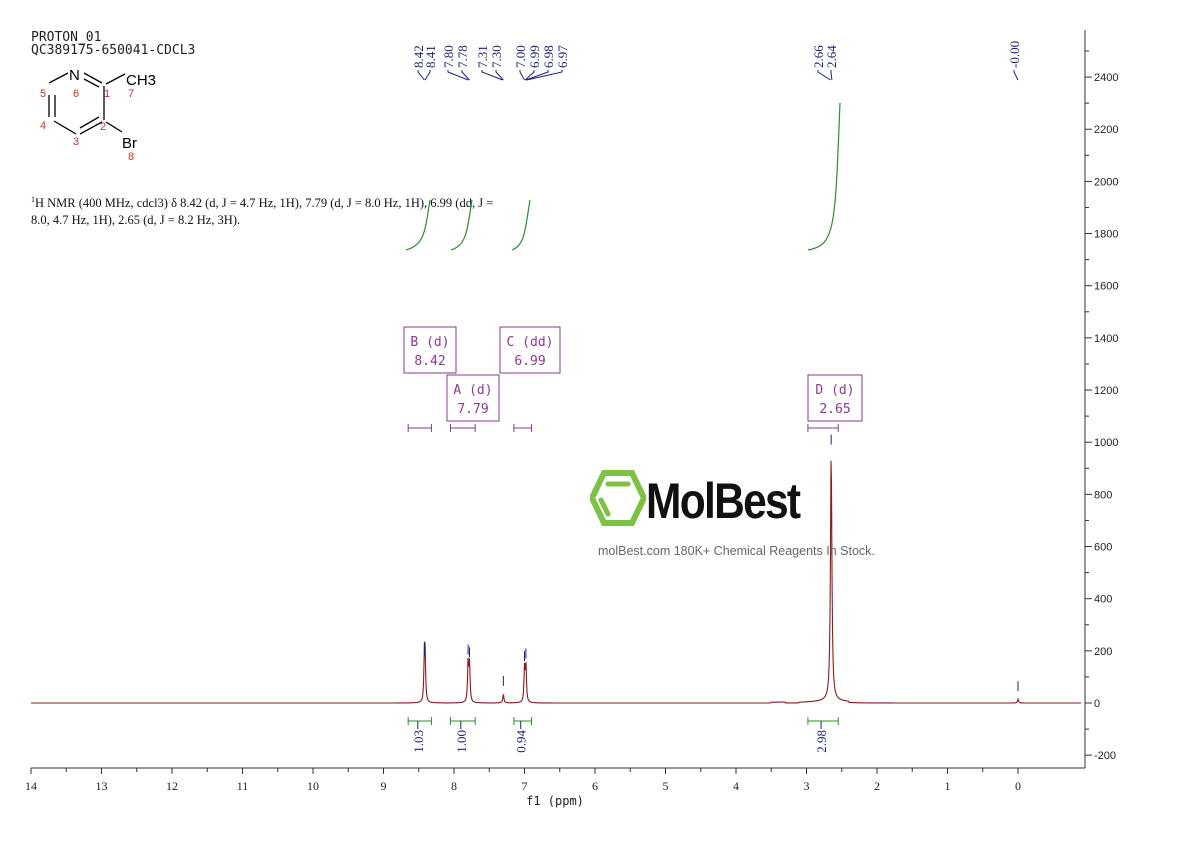  Describe the element at coordinates (1106, 391) in the screenshot. I see `y-tick-label: 1200` at that location.